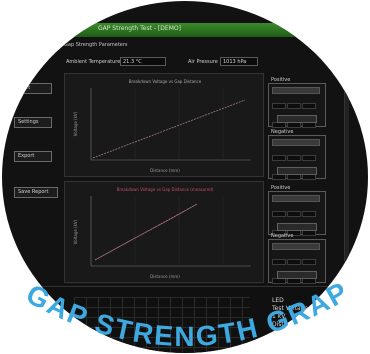 Image resolution: width=370 pixels, height=354 pixels. I want to click on side-group-negative-2: Negative, so click(297, 258).